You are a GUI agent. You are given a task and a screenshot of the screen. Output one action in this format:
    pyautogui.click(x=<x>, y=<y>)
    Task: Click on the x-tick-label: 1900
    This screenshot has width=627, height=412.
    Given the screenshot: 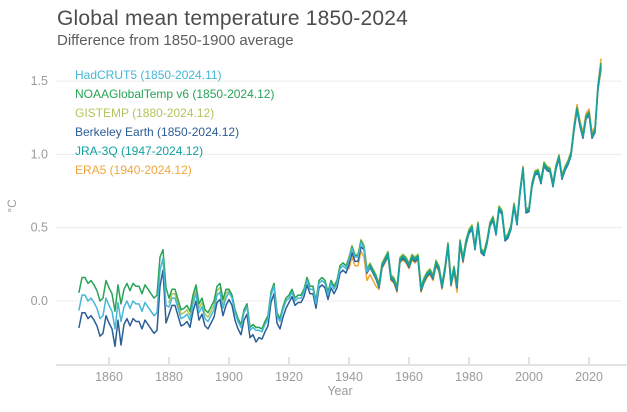 What is the action you would take?
    pyautogui.click(x=229, y=377)
    